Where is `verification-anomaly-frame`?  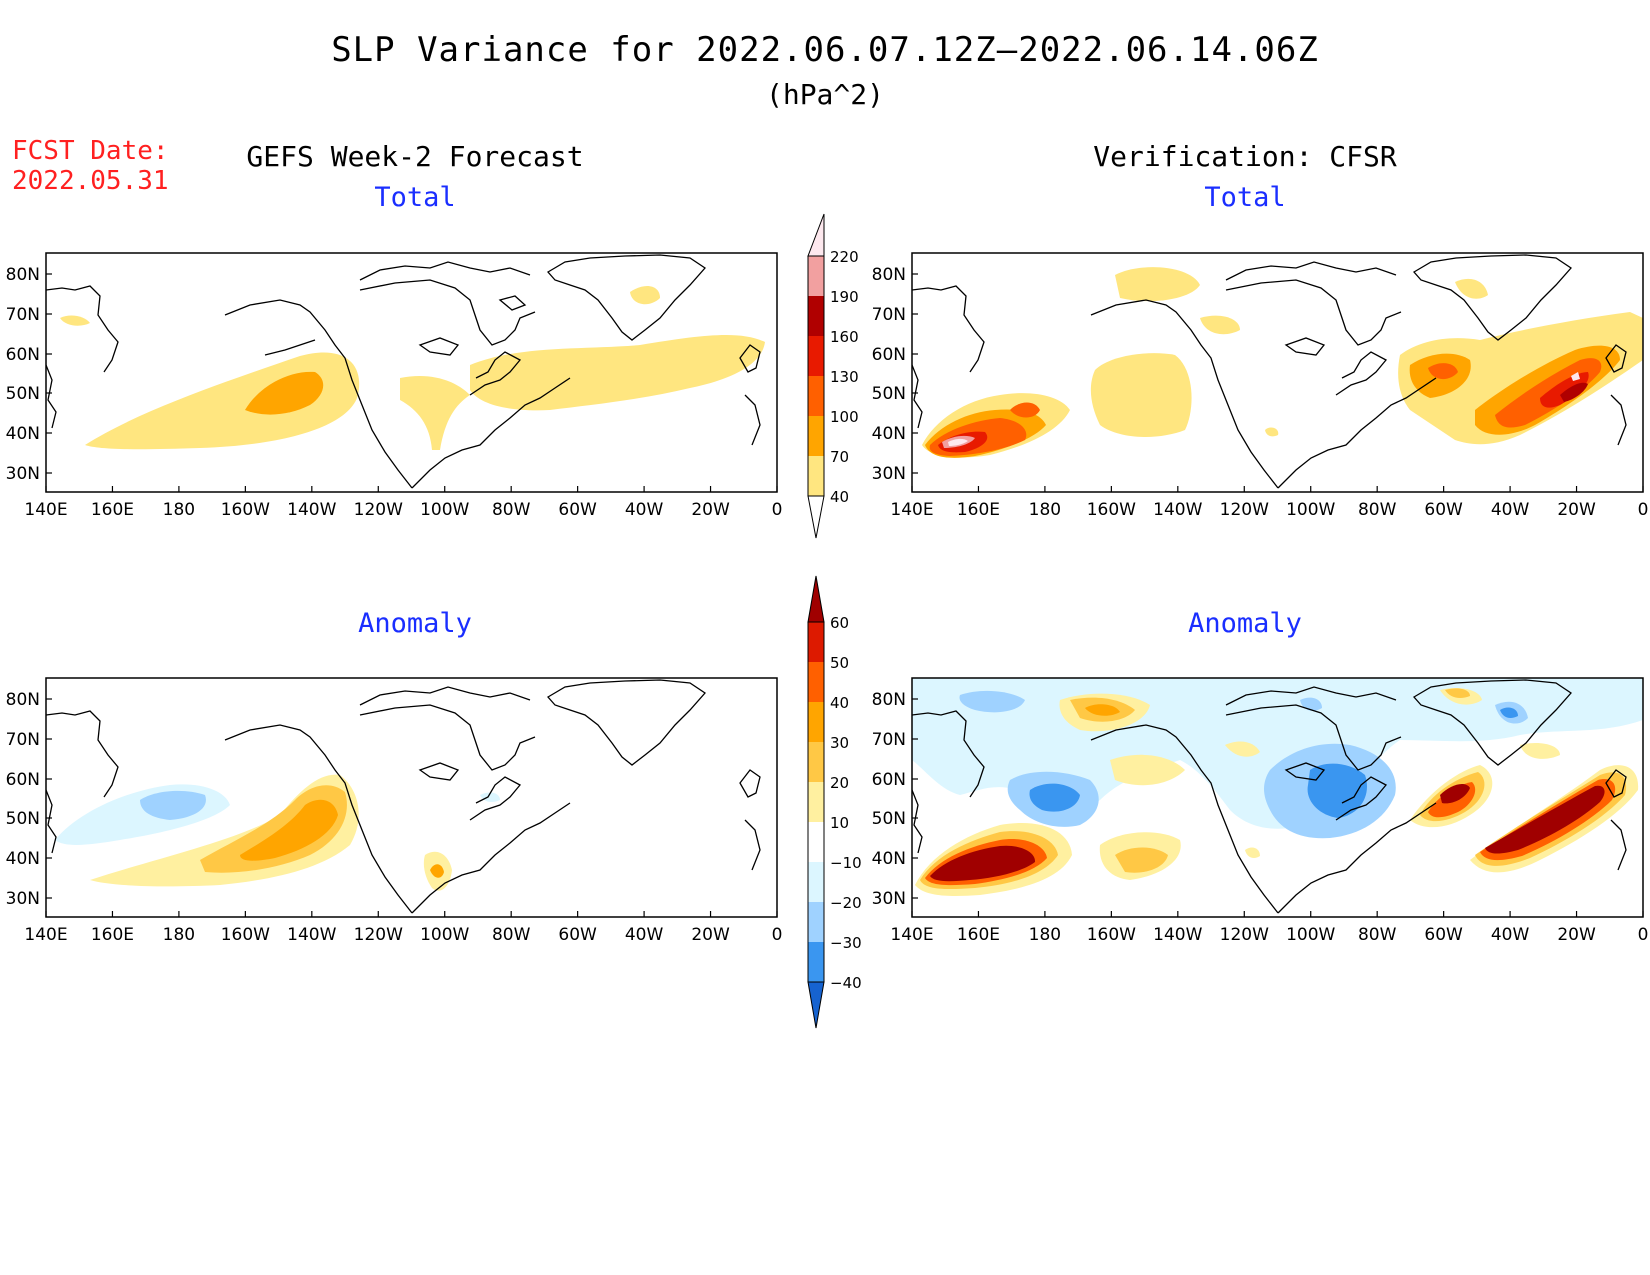
verification-anomaly-frame is located at coordinates (1277, 797).